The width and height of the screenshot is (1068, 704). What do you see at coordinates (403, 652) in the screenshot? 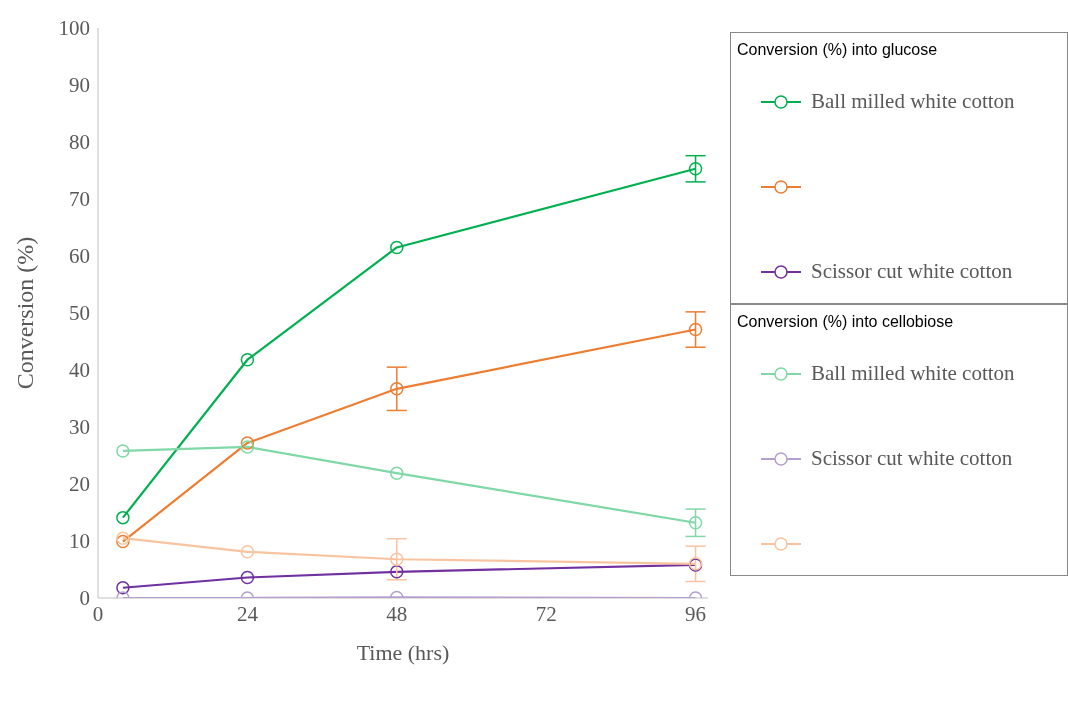
I see `x-axis-title: Time (hrs)` at bounding box center [403, 652].